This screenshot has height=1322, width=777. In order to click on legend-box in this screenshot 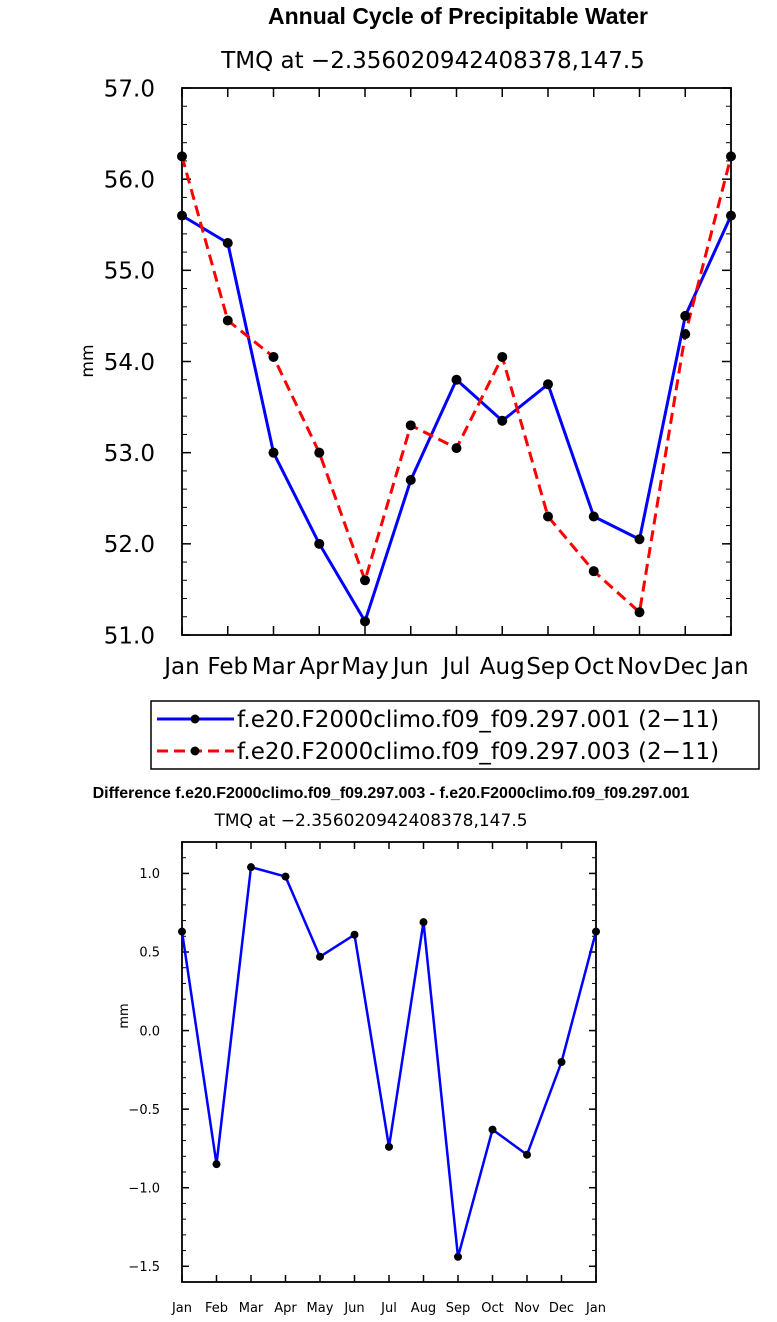, I will do `click(455, 735)`.